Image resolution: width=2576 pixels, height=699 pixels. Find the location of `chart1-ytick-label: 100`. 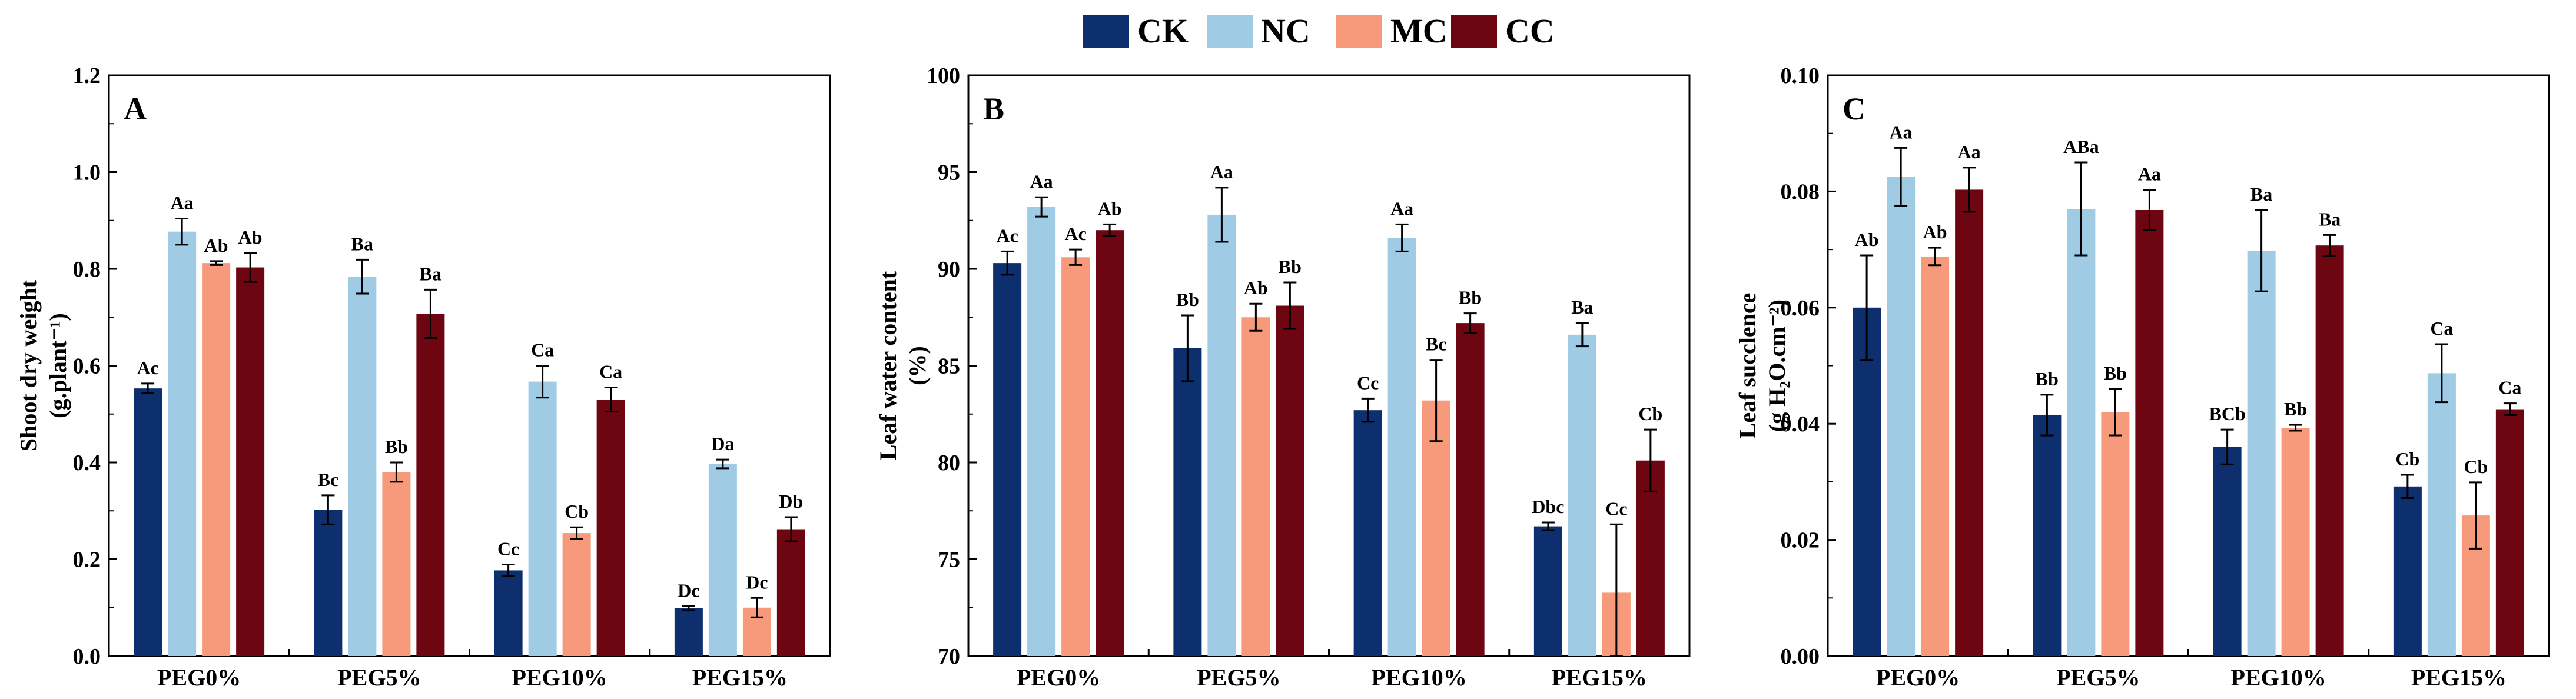

chart1-ytick-label: 100 is located at coordinates (943, 76).